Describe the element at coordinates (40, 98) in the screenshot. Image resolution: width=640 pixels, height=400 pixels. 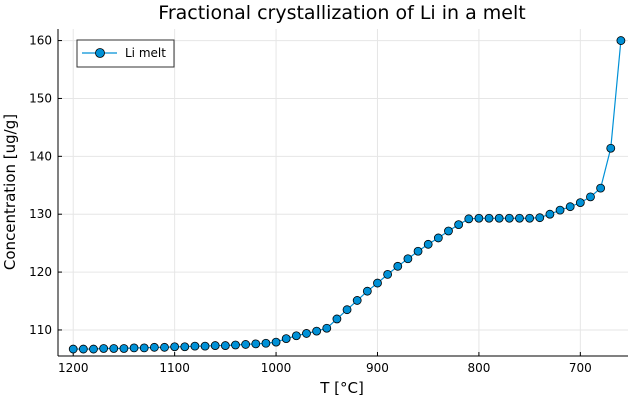
I see `y-tick-label: 150` at that location.